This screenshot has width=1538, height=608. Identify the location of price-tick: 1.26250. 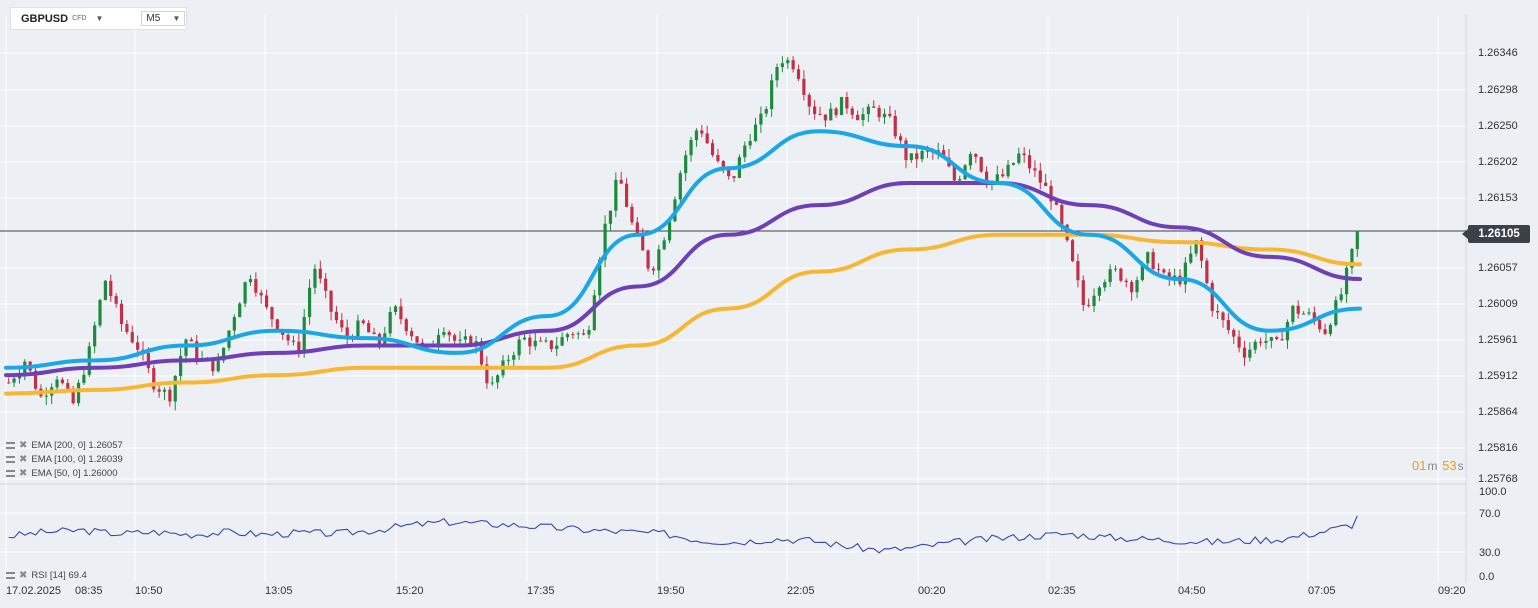
(1498, 126).